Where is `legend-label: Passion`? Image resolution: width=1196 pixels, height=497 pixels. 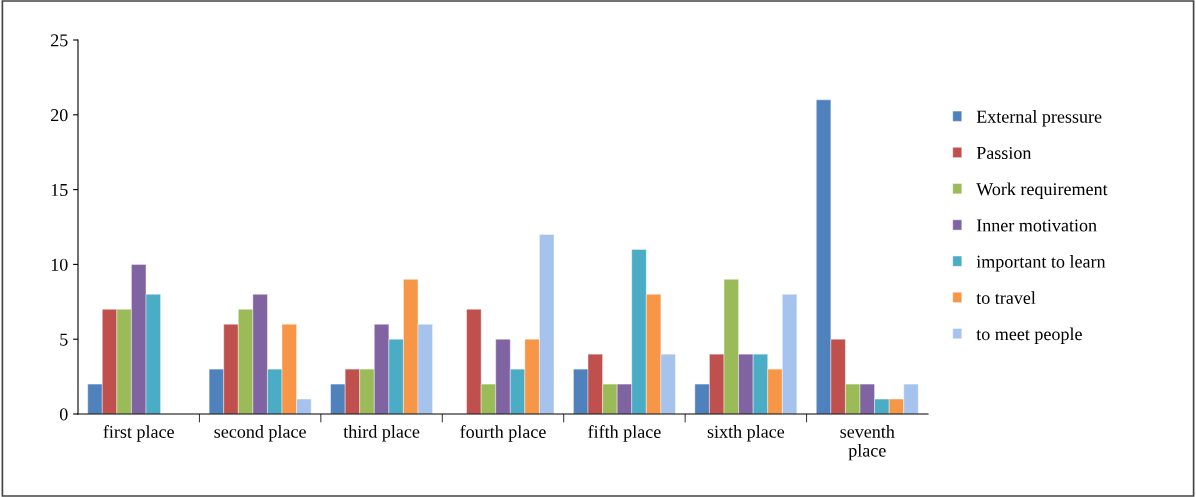 legend-label: Passion is located at coordinates (1004, 153).